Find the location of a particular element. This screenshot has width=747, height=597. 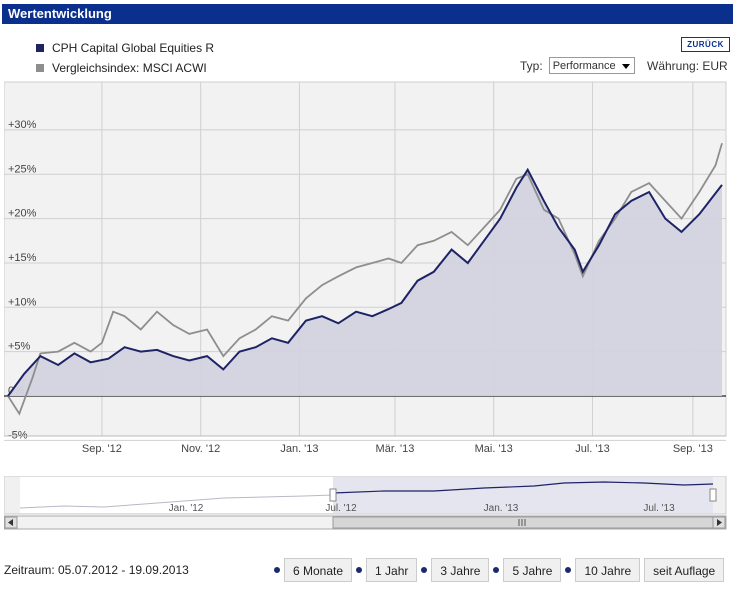

type-selector-row: Typ: Performance is located at coordinates (577, 65).